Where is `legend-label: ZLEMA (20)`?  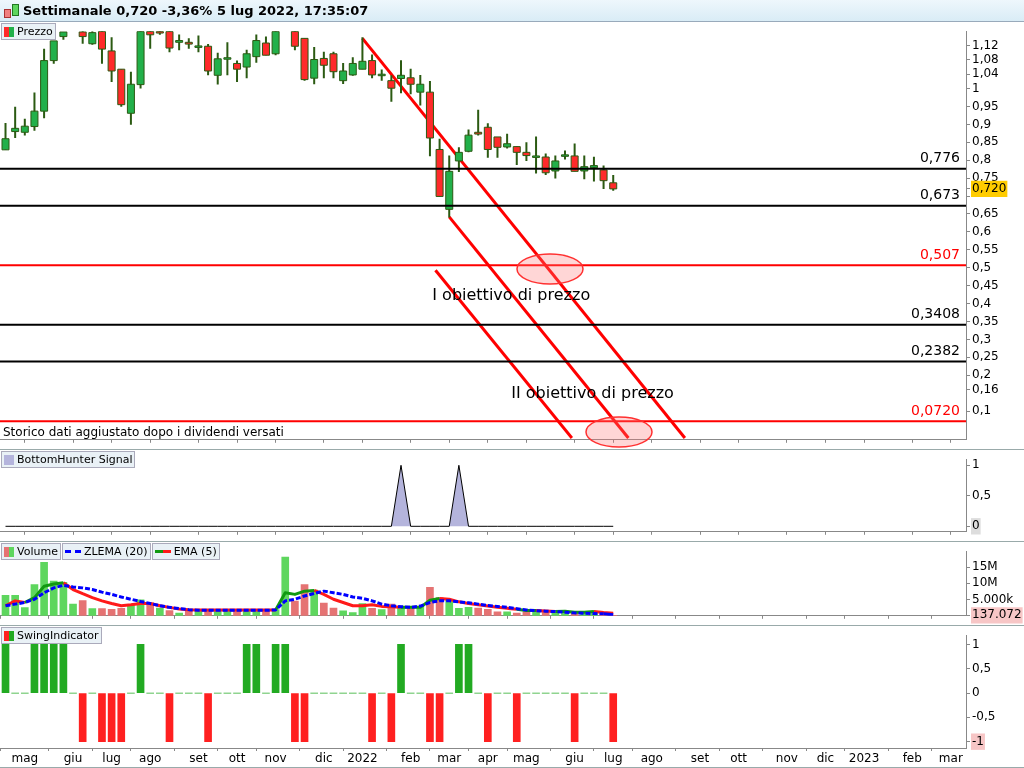 legend-label: ZLEMA (20) is located at coordinates (115, 551).